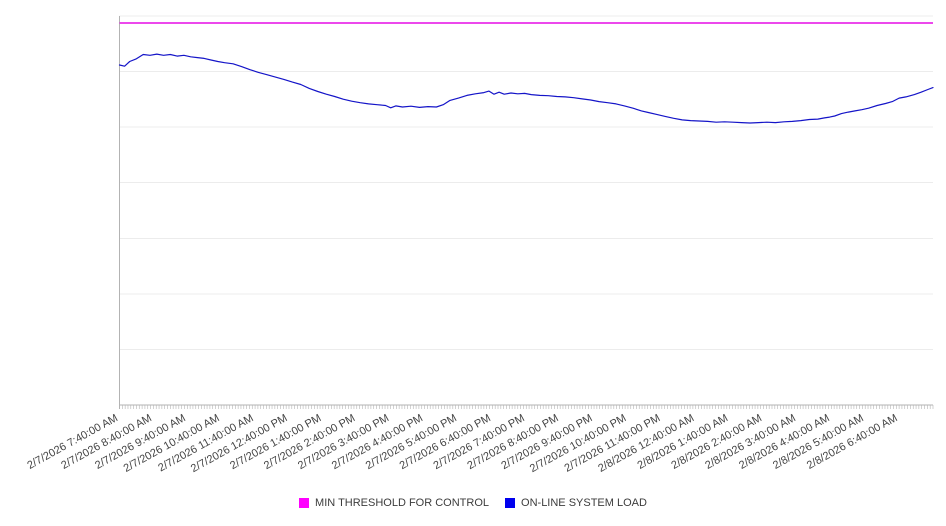  What do you see at coordinates (526, 88) in the screenshot?
I see `system-load-line` at bounding box center [526, 88].